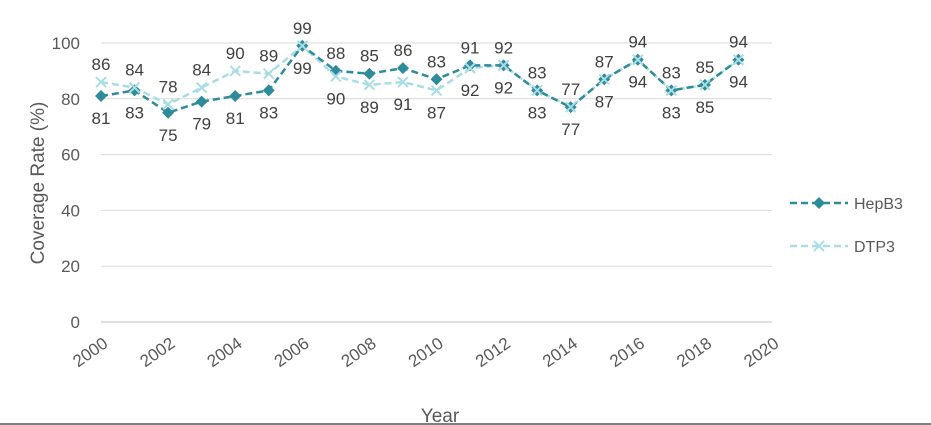  What do you see at coordinates (671, 72) in the screenshot?
I see `dtp3-label-2017: 83` at bounding box center [671, 72].